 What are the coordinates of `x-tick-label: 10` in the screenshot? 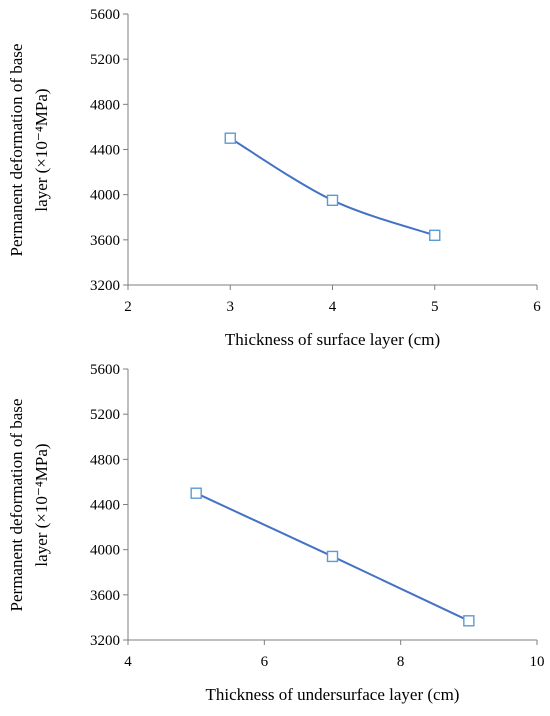 It's located at (537, 662).